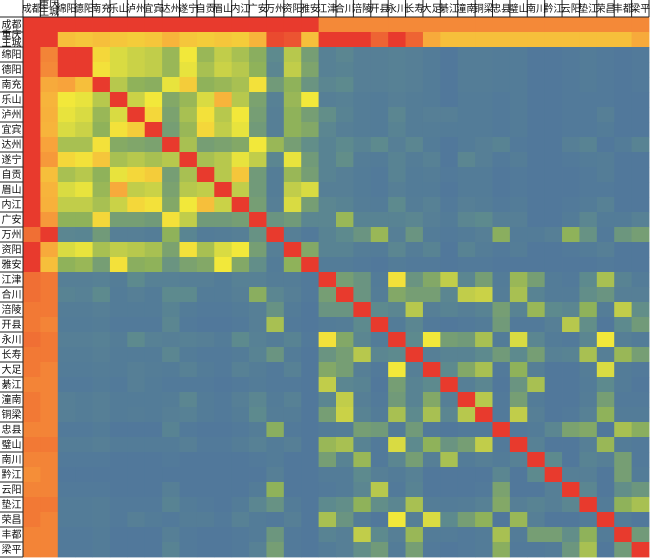 Image resolution: width=650 pixels, height=558 pixels. Describe the element at coordinates (12, 504) in the screenshot. I see `y-tick-label-32: 垫江` at that location.